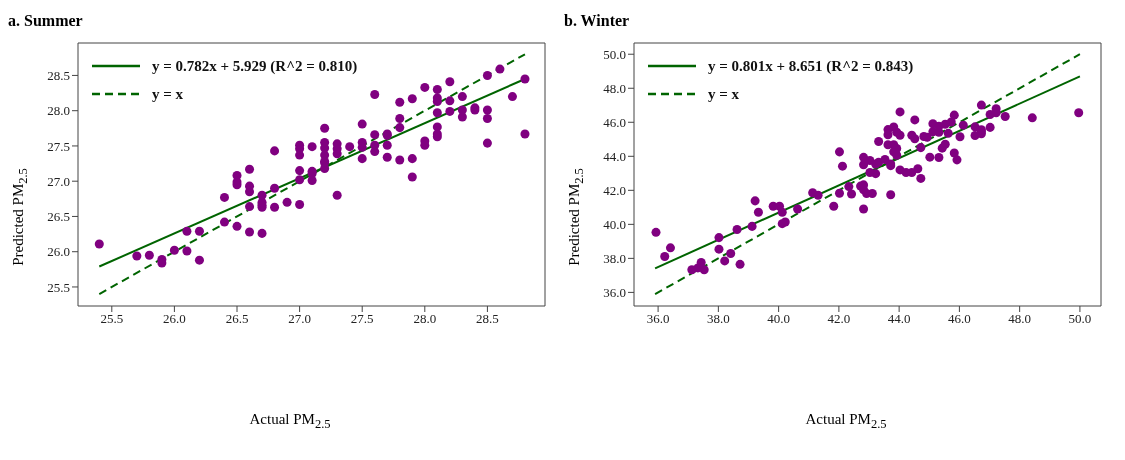 This screenshot has width=1125, height=460. I want to click on y-tick-label: 25.5, so click(58, 287).